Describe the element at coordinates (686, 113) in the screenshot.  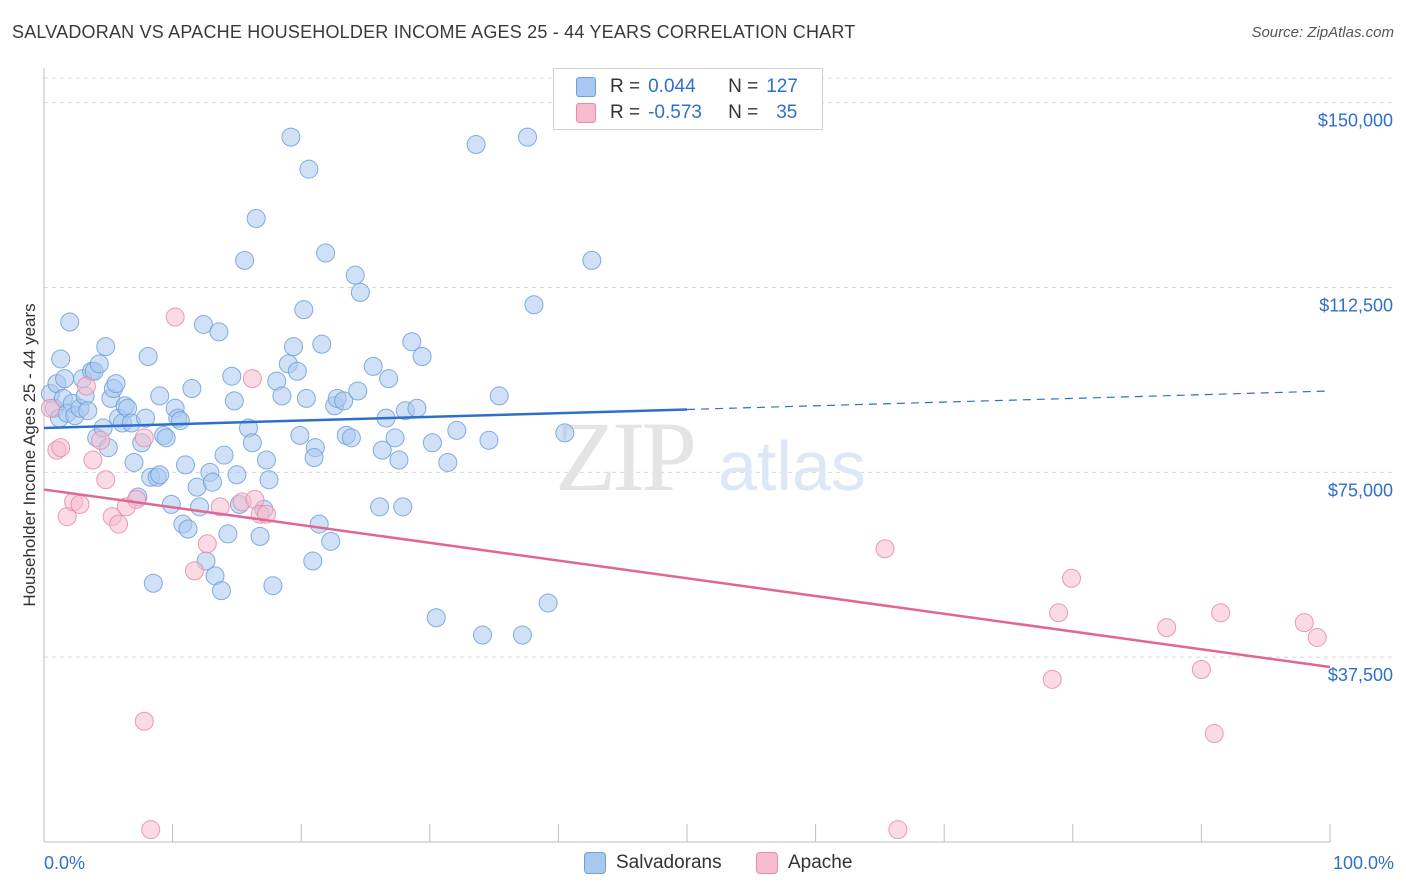
I see `legend-row-apache: R = -0.573 N = 35` at that location.